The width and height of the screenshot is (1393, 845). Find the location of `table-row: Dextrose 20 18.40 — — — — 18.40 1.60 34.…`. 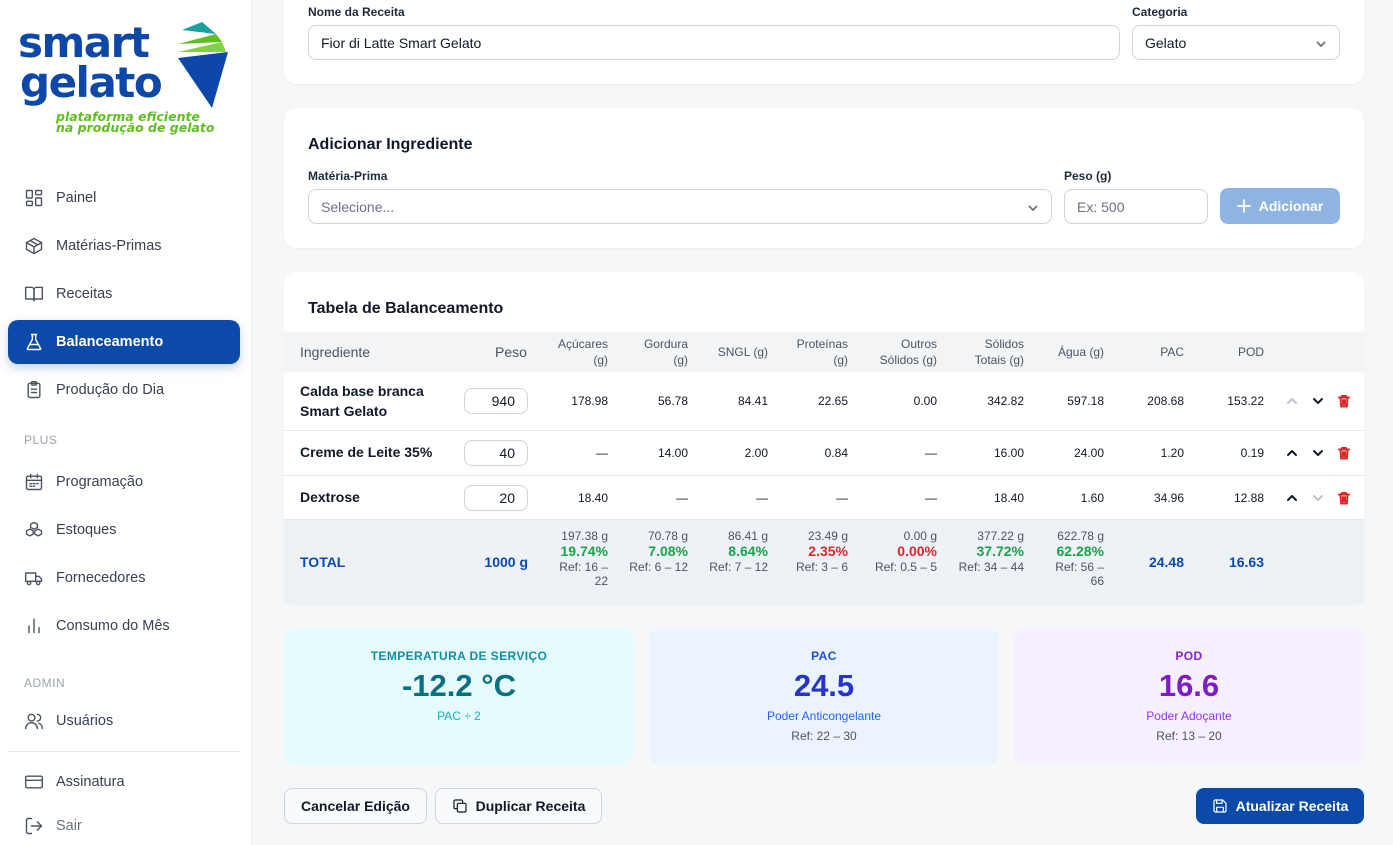

table-row: Dextrose 20 18.40 — — — — 18.40 1.60 34.… is located at coordinates (824, 497).